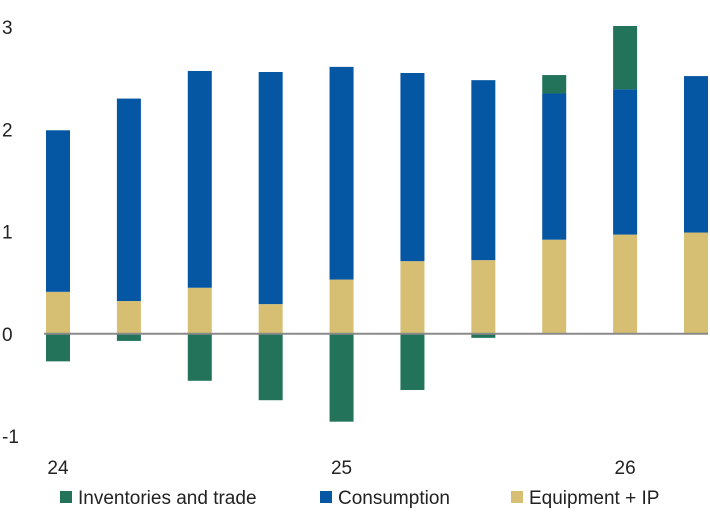 The width and height of the screenshot is (710, 518). I want to click on legend-label: Inventories and trade, so click(167, 498).